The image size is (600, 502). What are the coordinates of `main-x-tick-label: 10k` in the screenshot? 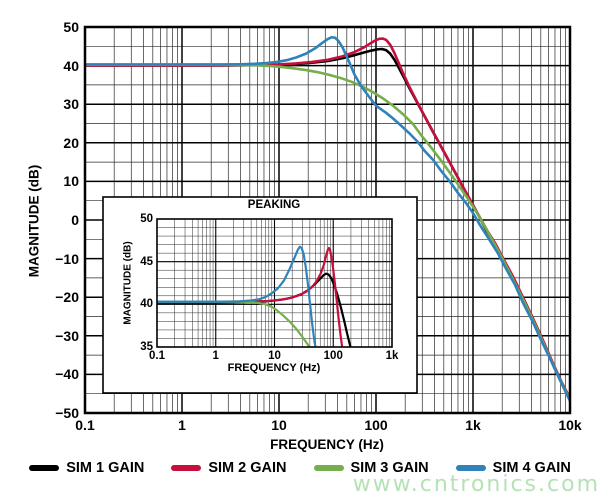 It's located at (570, 425).